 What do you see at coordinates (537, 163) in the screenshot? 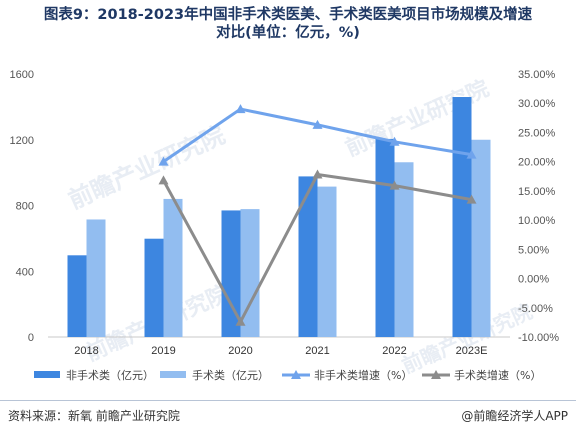
I see `right-y-tick-label: 20.00%` at bounding box center [537, 163].